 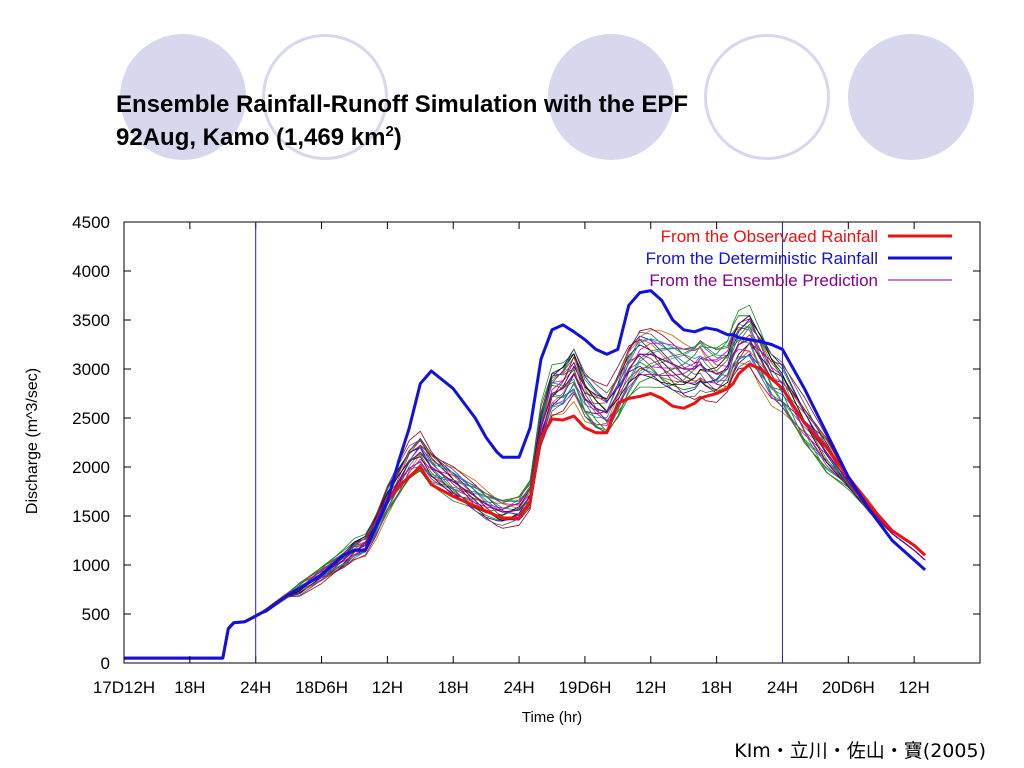 What do you see at coordinates (91, 467) in the screenshot?
I see `y-tick-label: 2000` at bounding box center [91, 467].